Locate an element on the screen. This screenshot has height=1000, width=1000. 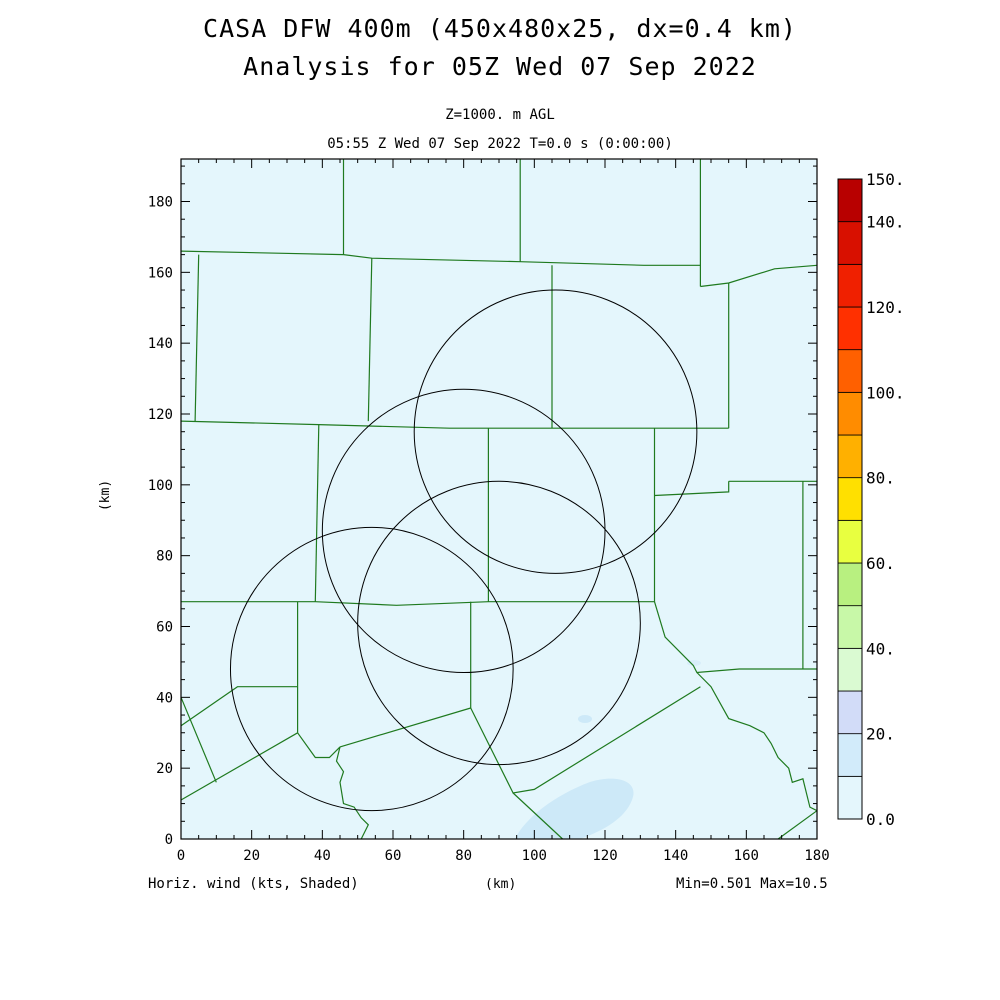
y-tick-label: 160 is located at coordinates (160, 273).